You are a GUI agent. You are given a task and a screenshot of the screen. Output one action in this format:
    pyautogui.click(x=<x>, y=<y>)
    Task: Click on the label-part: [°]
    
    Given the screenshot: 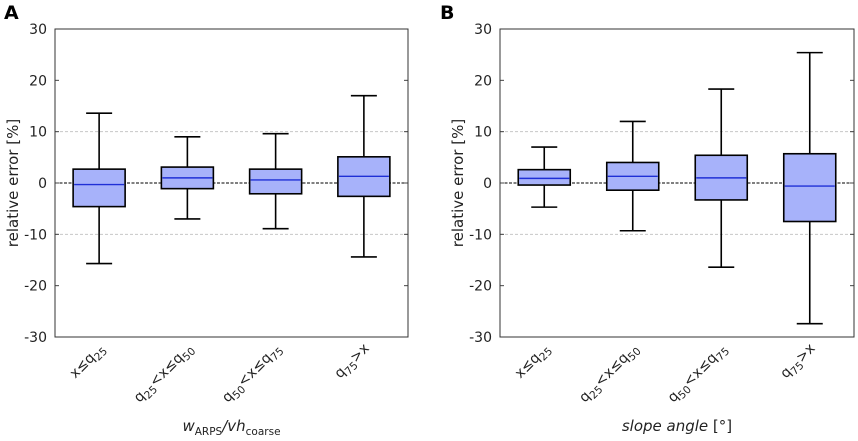 What is the action you would take?
    pyautogui.click(x=720, y=426)
    